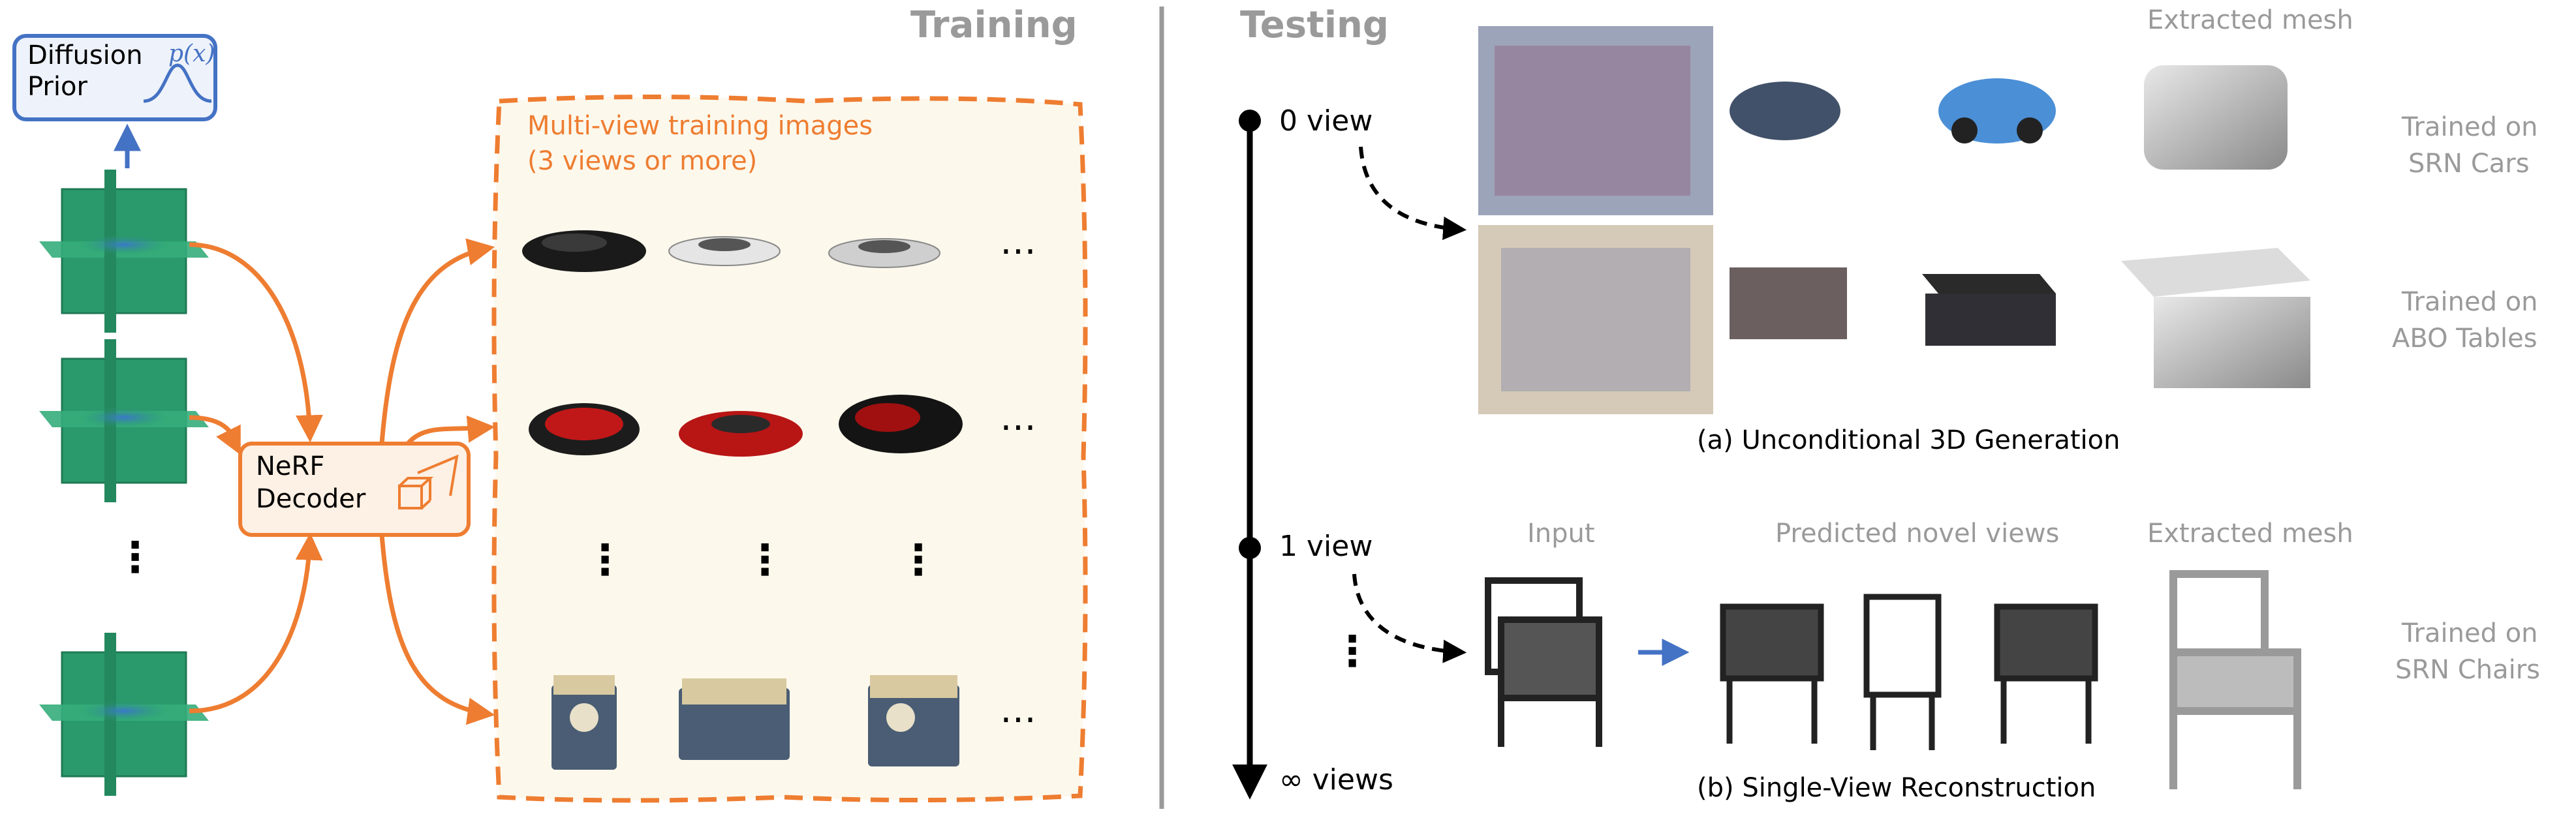  What do you see at coordinates (913, 720) in the screenshot?
I see `thumb-row4-jeep3` at bounding box center [913, 720].